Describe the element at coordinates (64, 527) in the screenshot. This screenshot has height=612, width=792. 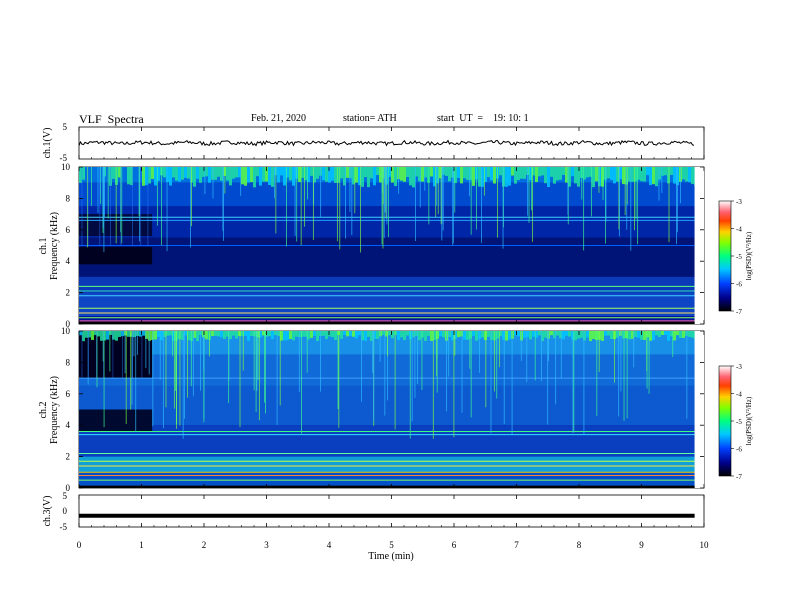
I see `ch3-ytick-neg5: -5` at that location.